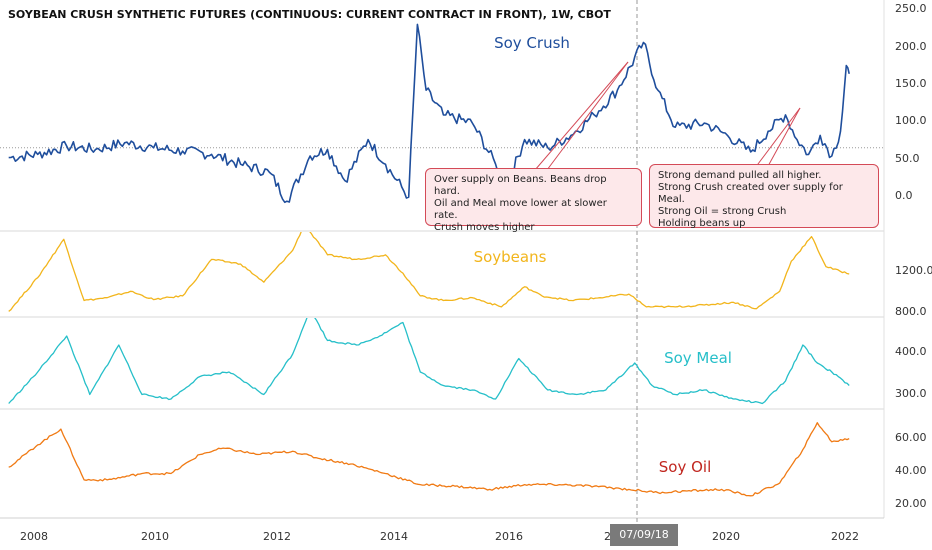 This screenshot has height=550, width=932. Describe the element at coordinates (155, 536) in the screenshot. I see `x-tick-label: 2010` at that location.